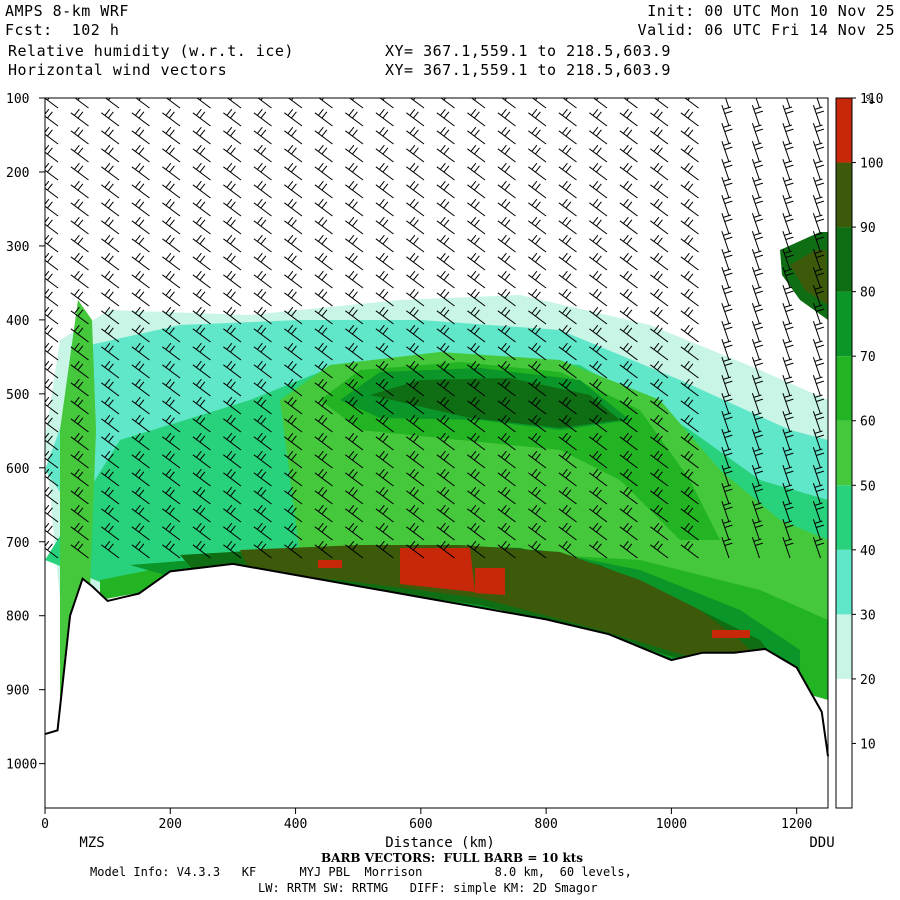  What do you see at coordinates (67, 11) in the screenshot?
I see `model-title: AMPS 8-km WRF` at bounding box center [67, 11].